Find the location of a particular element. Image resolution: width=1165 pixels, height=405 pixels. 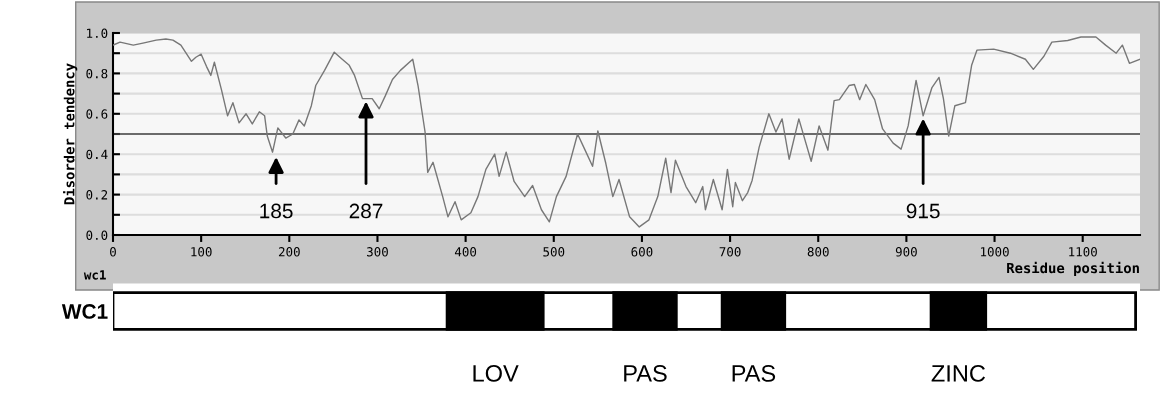

y-tick-label: 1.0 is located at coordinates (97, 33).